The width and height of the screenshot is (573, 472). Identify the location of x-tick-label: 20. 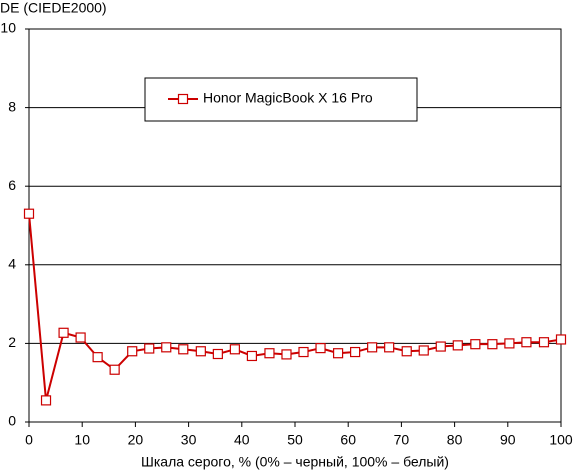
(136, 440).